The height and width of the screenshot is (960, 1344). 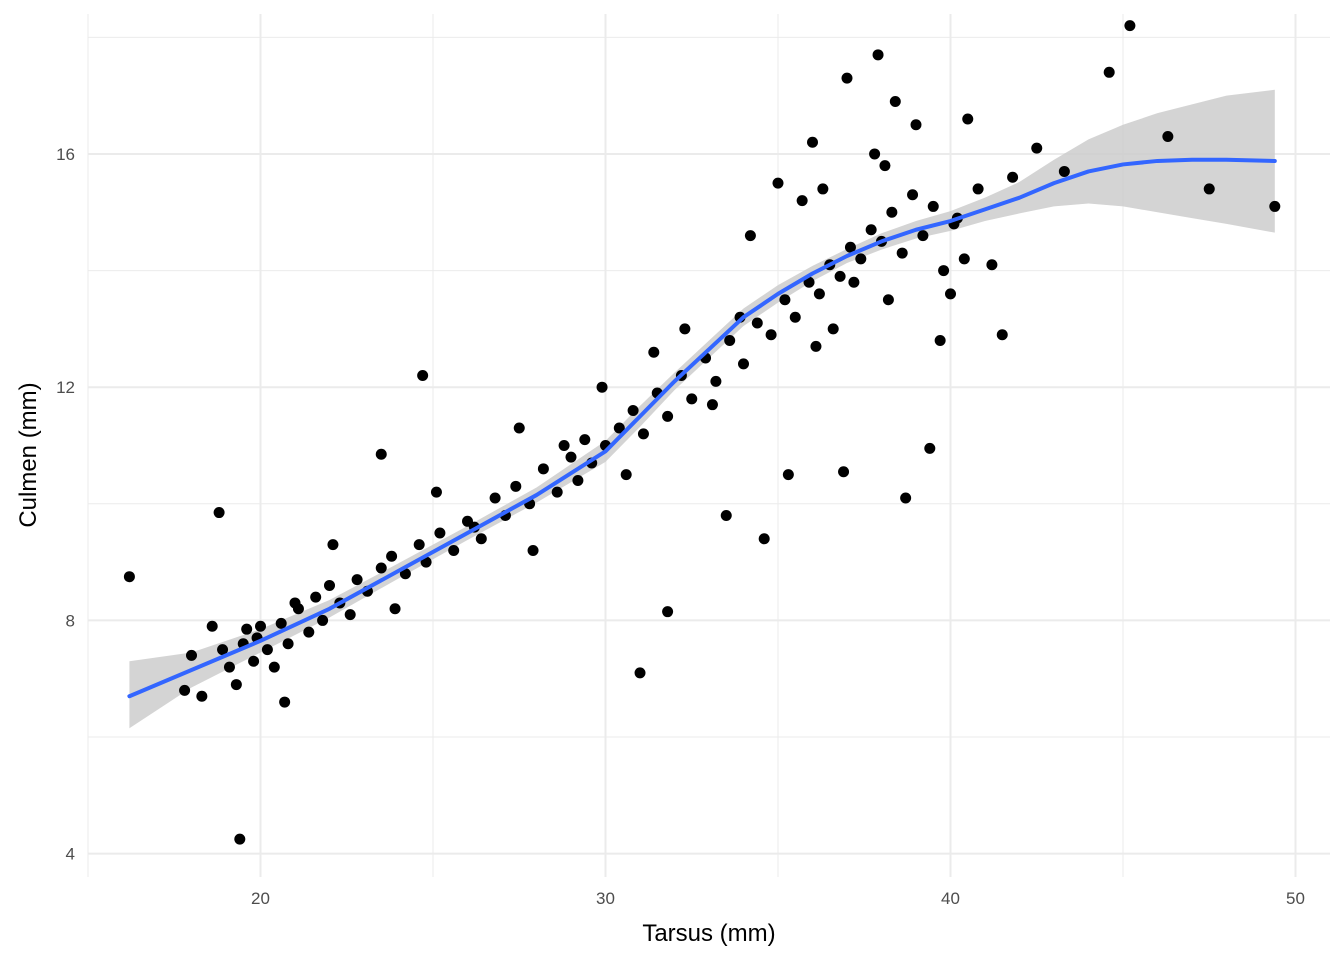 I want to click on x-axis-title: Tarsus (mm), so click(x=708, y=933).